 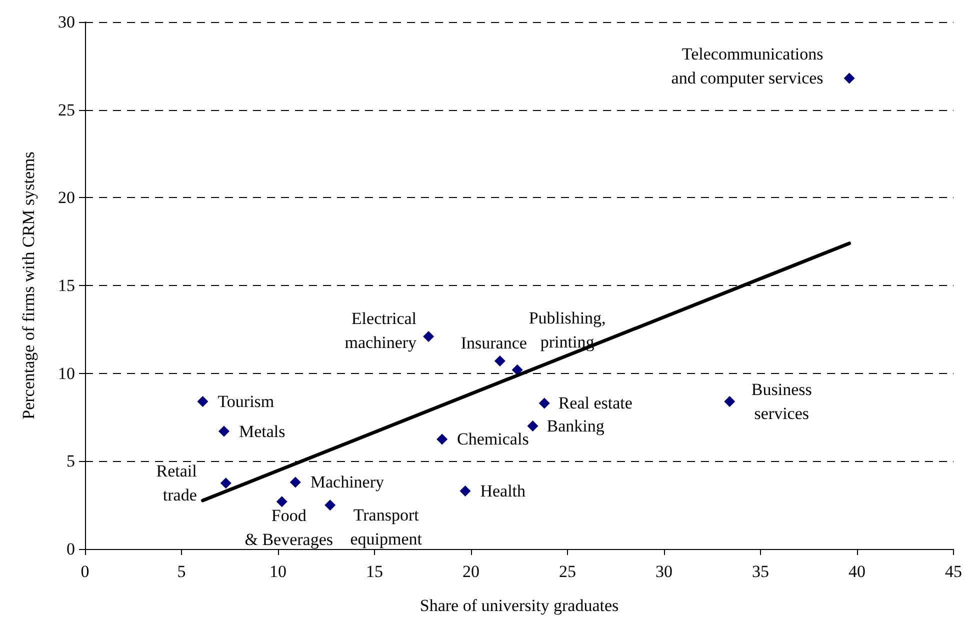 I want to click on x-tick-label: 5, so click(x=181, y=571).